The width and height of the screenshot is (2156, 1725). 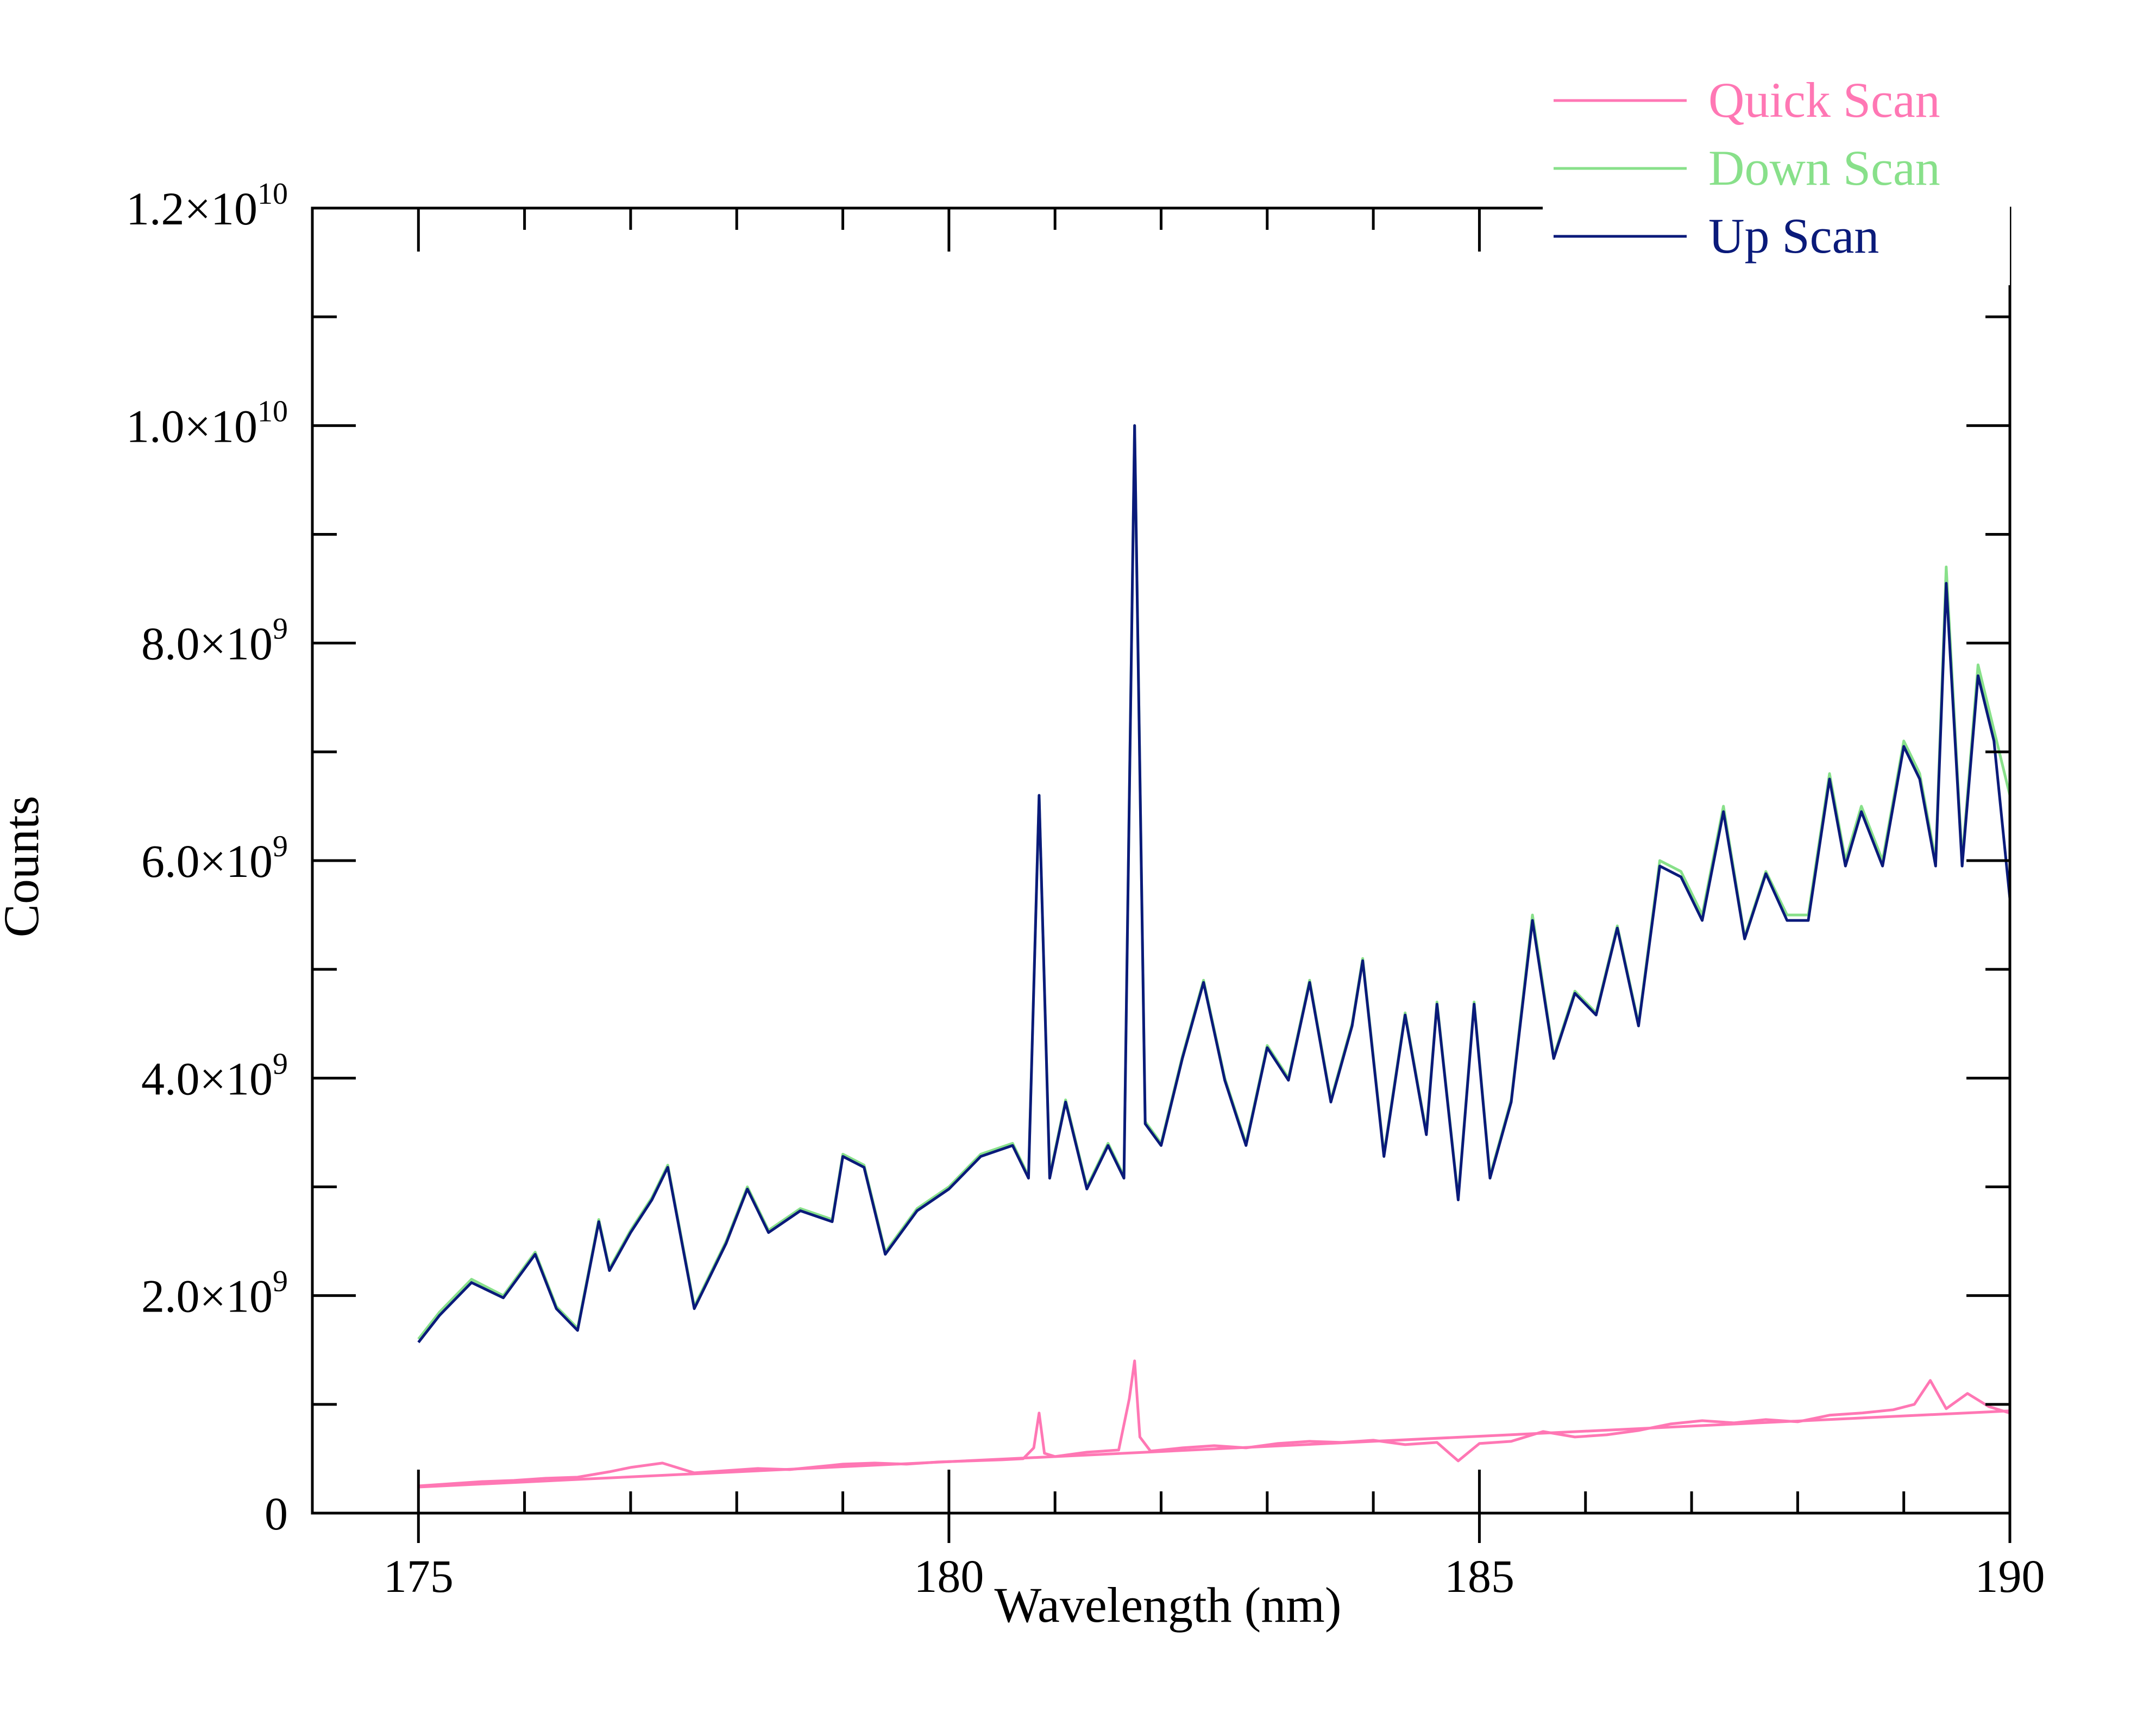 I want to click on y-axis-title: Counts, so click(x=24, y=867).